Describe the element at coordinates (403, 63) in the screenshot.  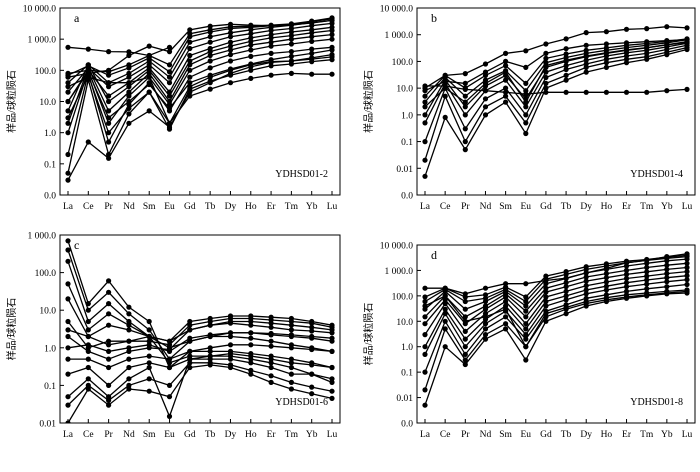
I see `y-tick-label: 100.0` at that location.